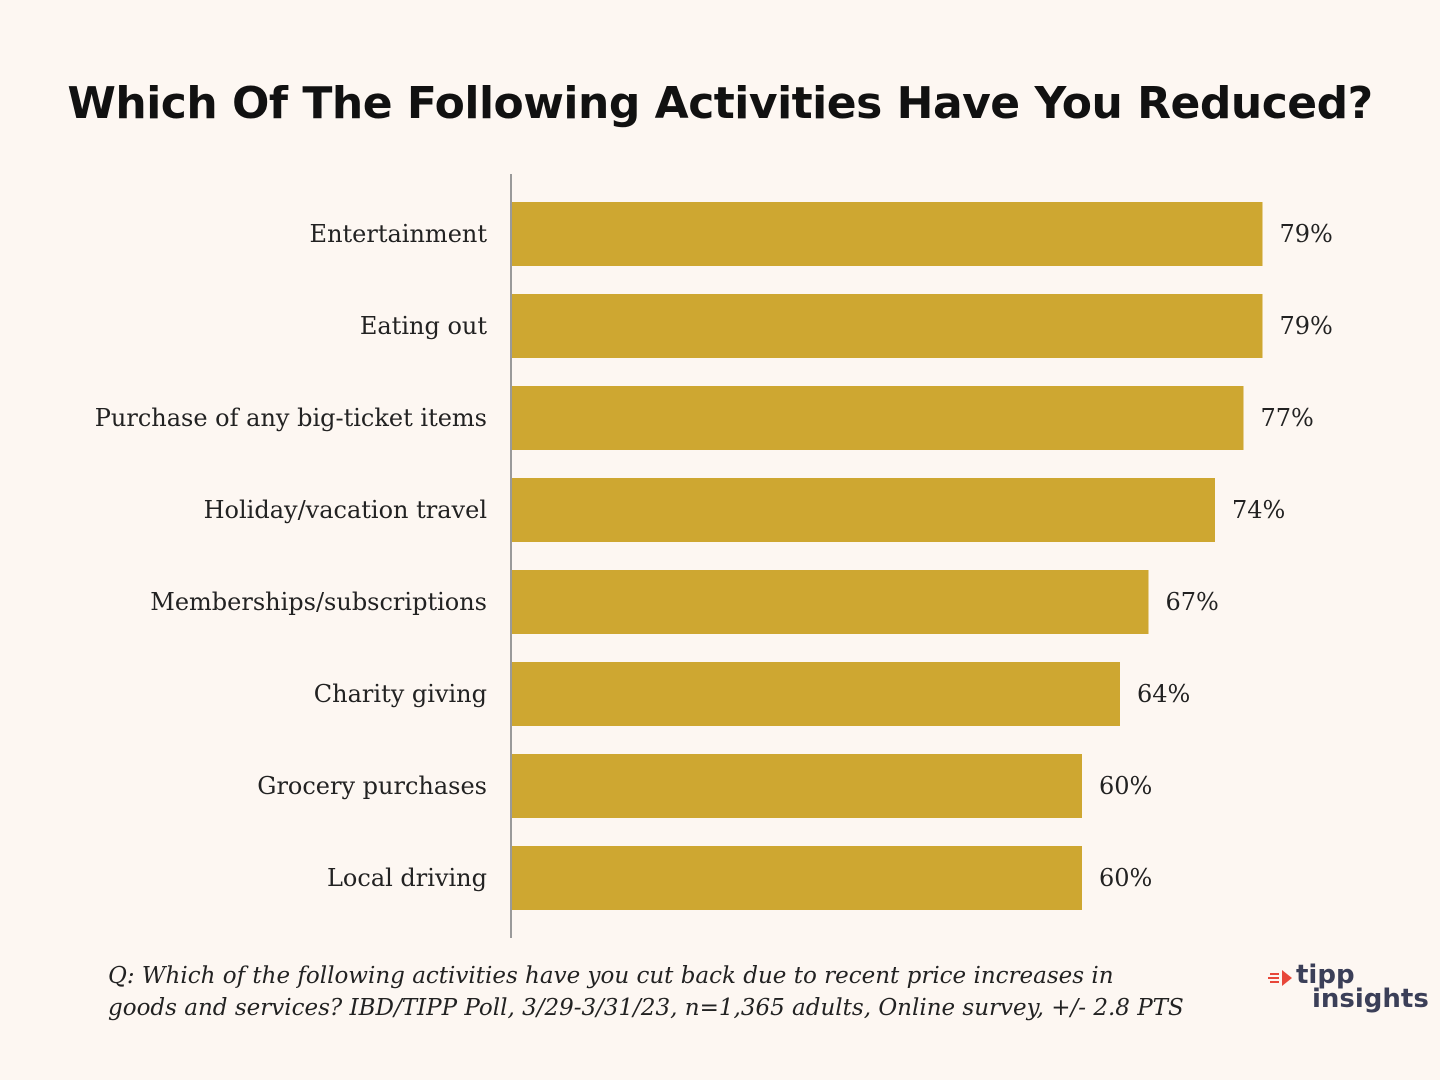 The height and width of the screenshot is (1080, 1440). What do you see at coordinates (318, 602) in the screenshot?
I see `category-label-4: Memberships/subscriptions` at bounding box center [318, 602].